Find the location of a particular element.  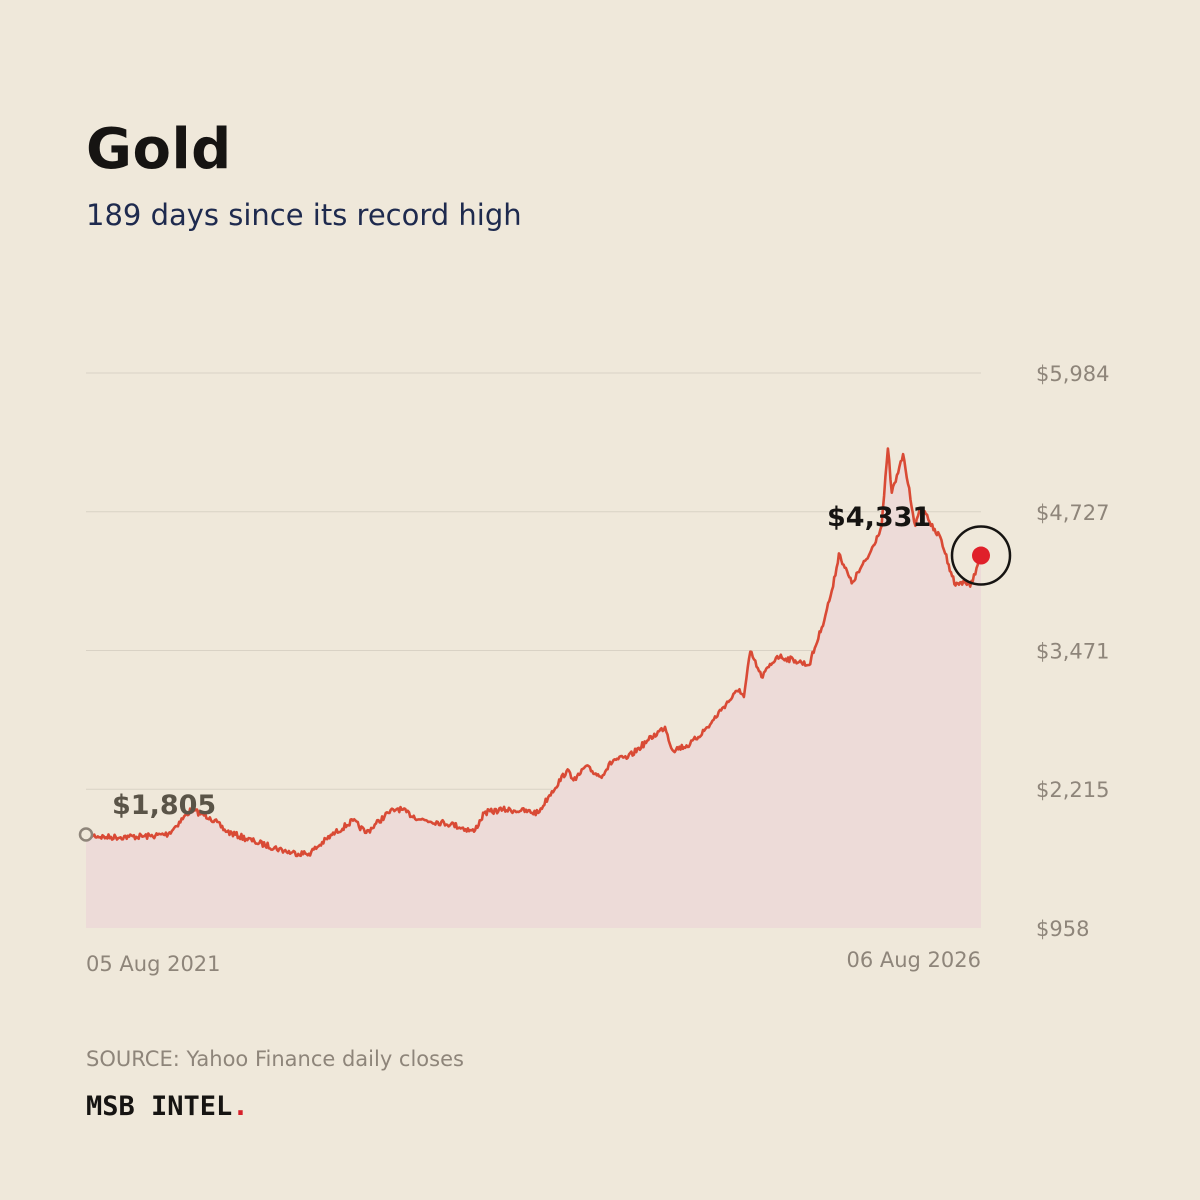

start-marker is located at coordinates (86, 834).